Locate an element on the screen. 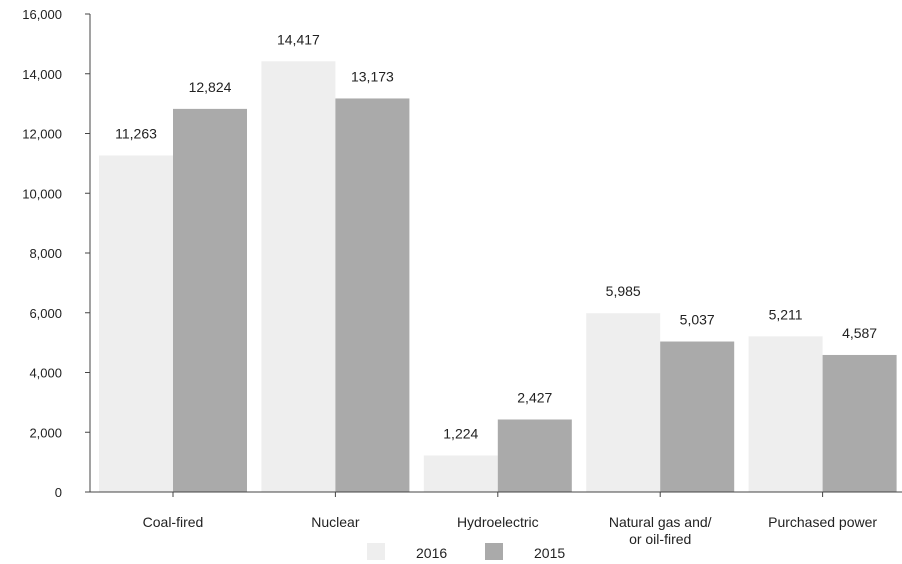  y-tick-label: 14,000 is located at coordinates (42, 74).